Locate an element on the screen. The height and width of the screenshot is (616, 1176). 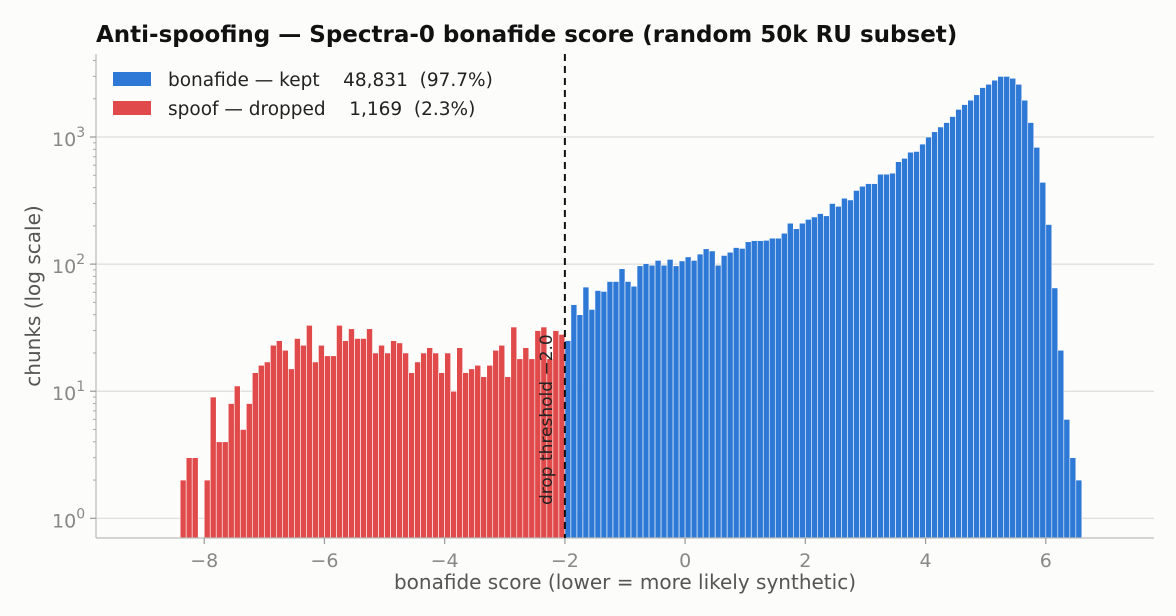
y-tick-label: 10² is located at coordinates (68, 265).